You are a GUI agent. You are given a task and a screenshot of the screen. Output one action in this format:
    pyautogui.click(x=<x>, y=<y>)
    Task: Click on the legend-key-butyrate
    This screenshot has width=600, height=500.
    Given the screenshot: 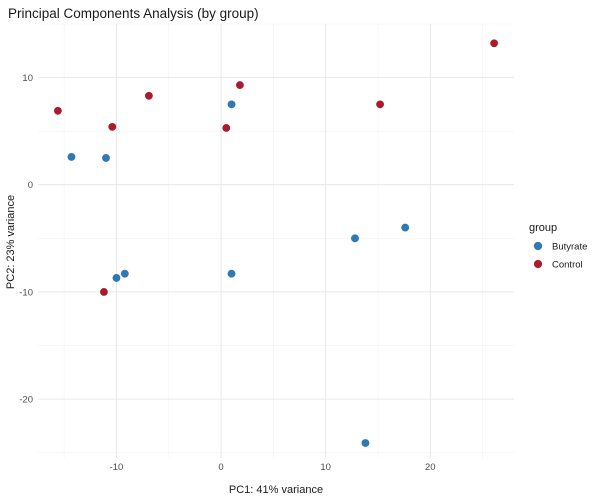 What is the action you would take?
    pyautogui.click(x=538, y=246)
    